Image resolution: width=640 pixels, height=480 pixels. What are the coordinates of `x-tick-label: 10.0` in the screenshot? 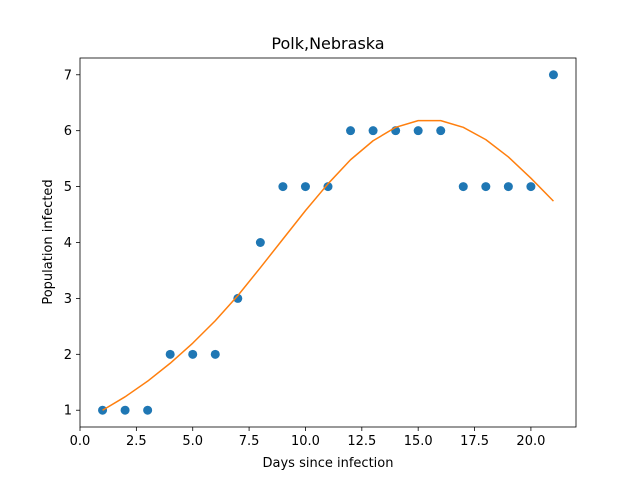 It's located at (305, 441).